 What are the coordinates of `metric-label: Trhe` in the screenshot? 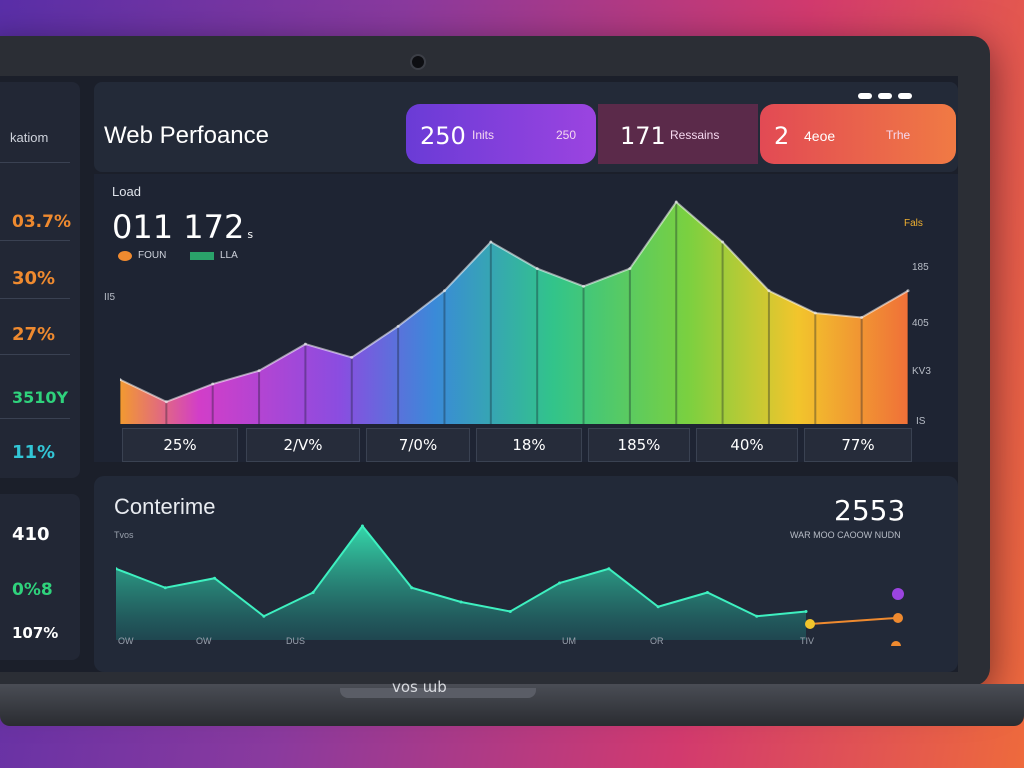 It's located at (898, 135).